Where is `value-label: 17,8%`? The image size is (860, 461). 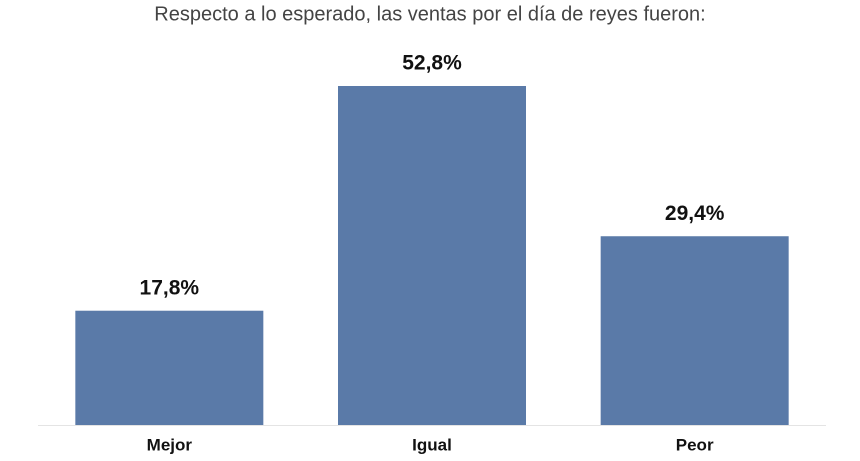
value-label: 17,8% is located at coordinates (170, 287).